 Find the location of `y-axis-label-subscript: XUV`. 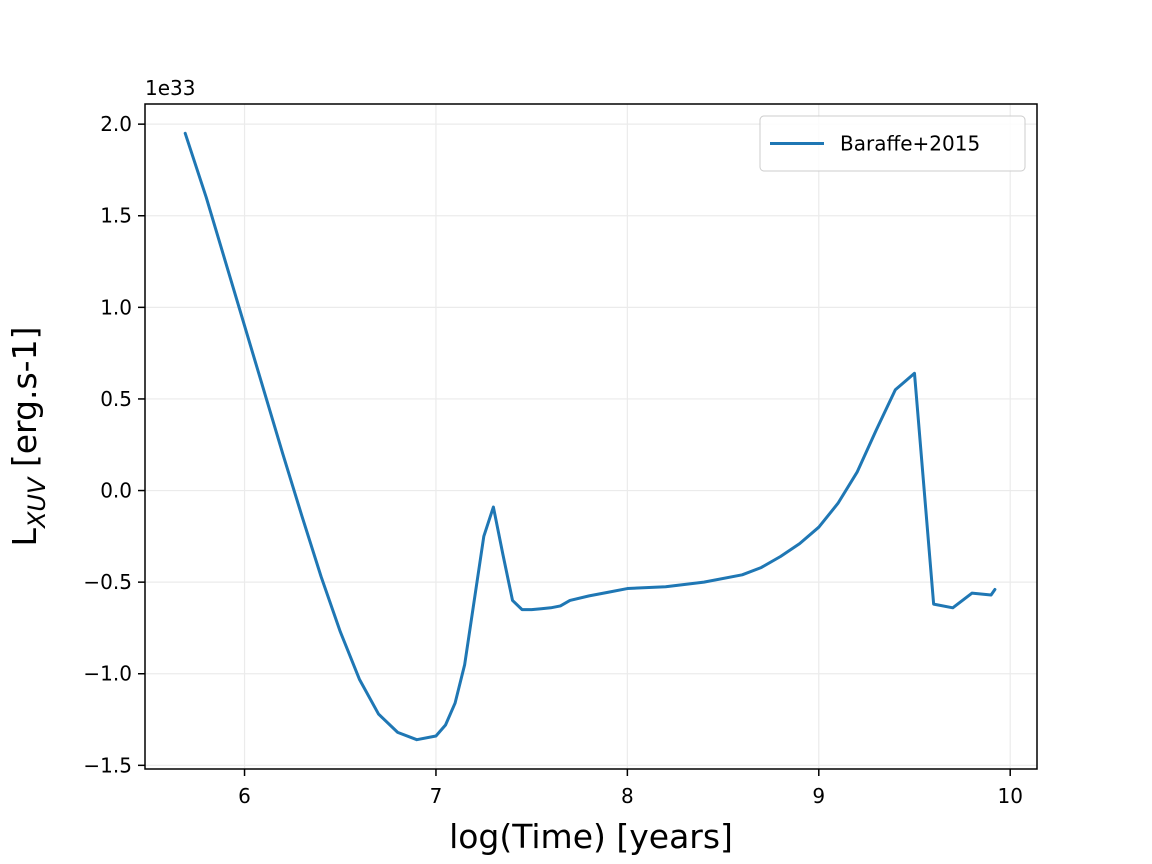

y-axis-label-subscript: XUV is located at coordinates (37, 503).